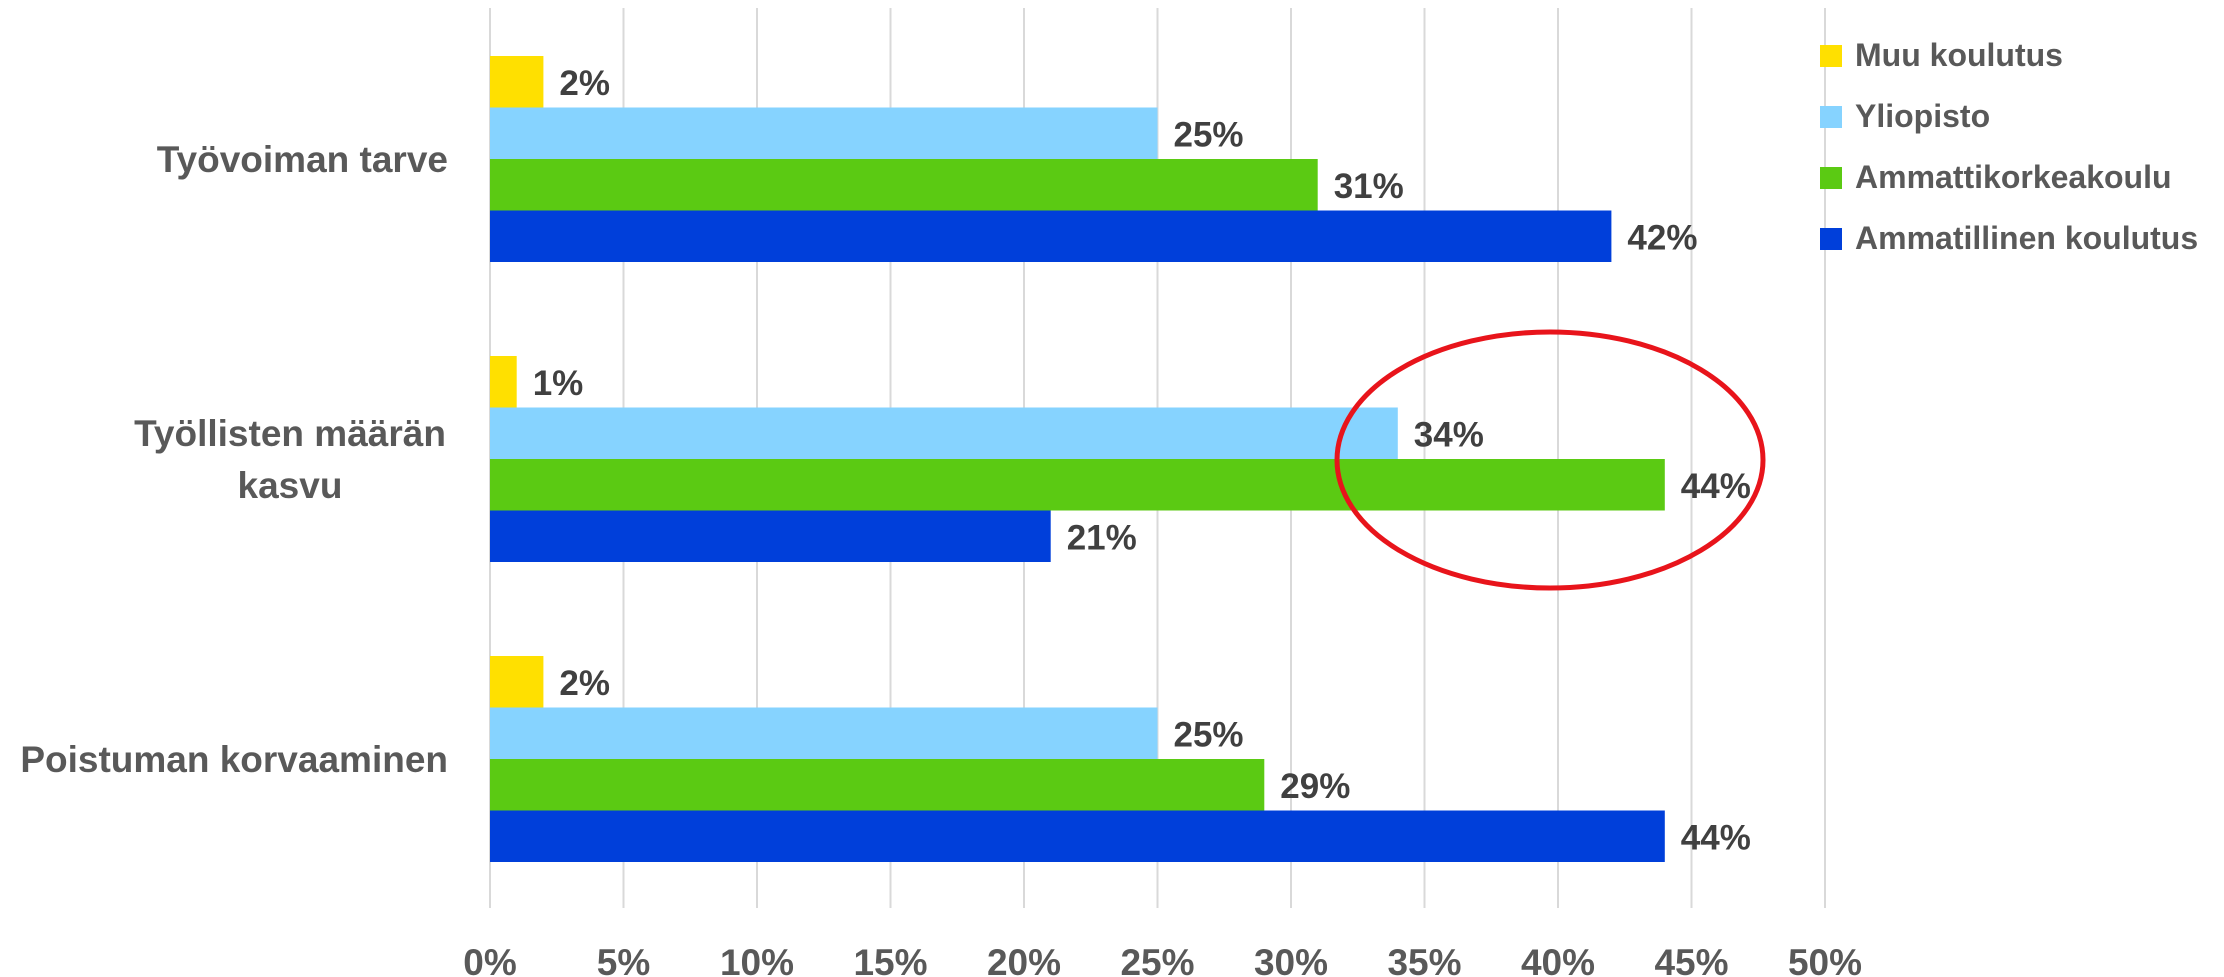 This screenshot has width=2224, height=977. Describe the element at coordinates (1102, 537) in the screenshot. I see `data-label: 21%` at that location.